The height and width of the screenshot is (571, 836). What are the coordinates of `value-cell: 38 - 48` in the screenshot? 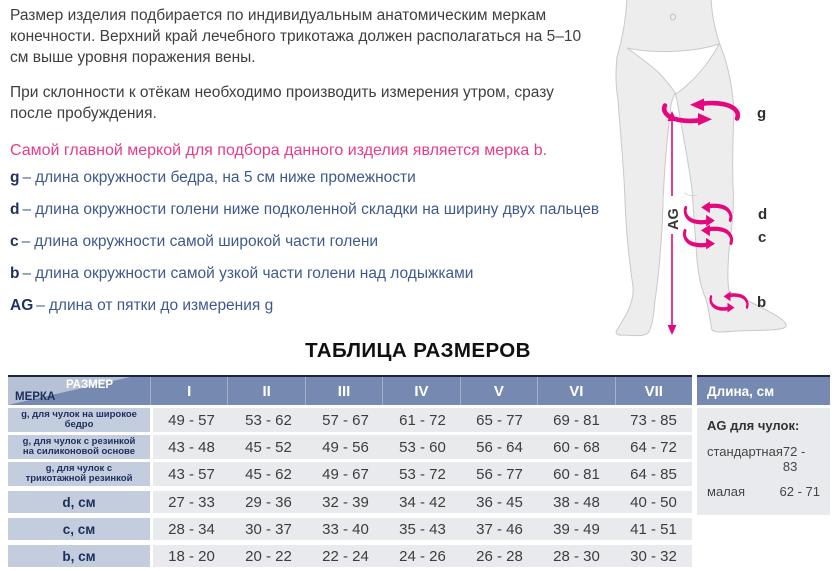 It's located at (576, 502).